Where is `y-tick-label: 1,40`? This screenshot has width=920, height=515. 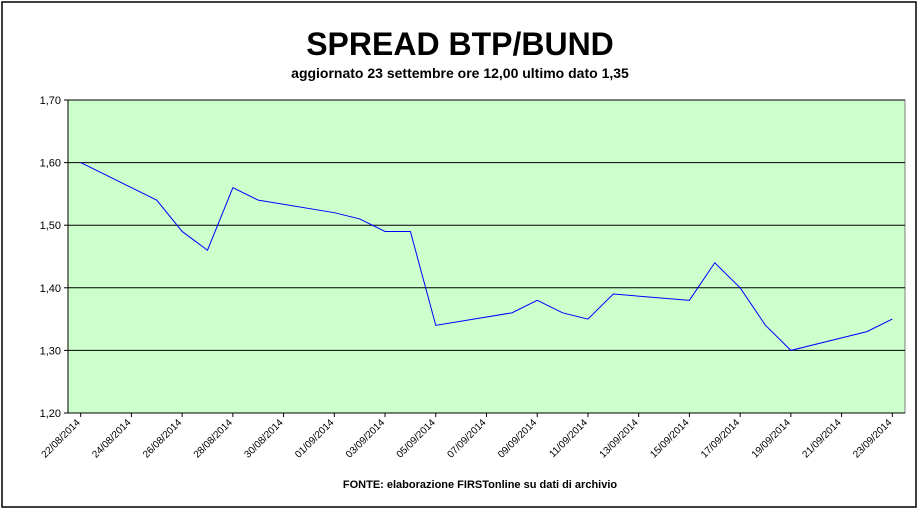 y-tick-label: 1,40 is located at coordinates (50, 289).